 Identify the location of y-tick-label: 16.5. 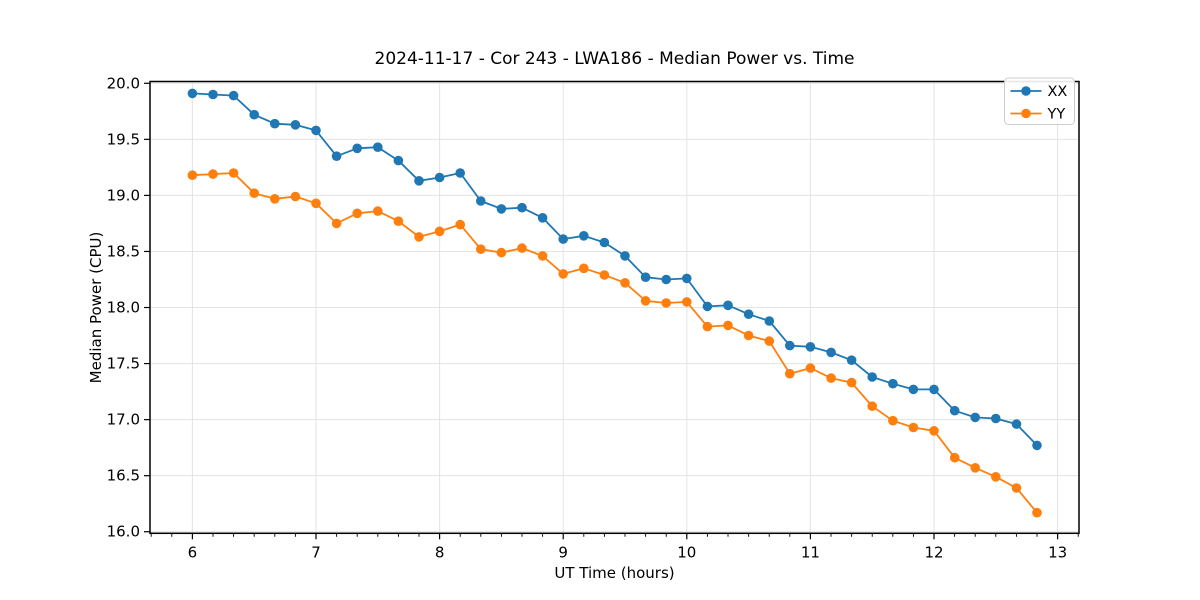
(123, 476).